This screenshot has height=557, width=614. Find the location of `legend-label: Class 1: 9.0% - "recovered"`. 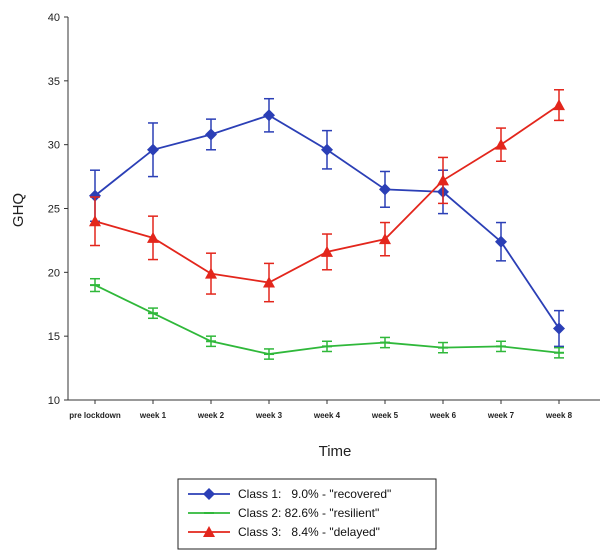

legend-label: Class 1: 9.0% - "recovered" is located at coordinates (314, 494).